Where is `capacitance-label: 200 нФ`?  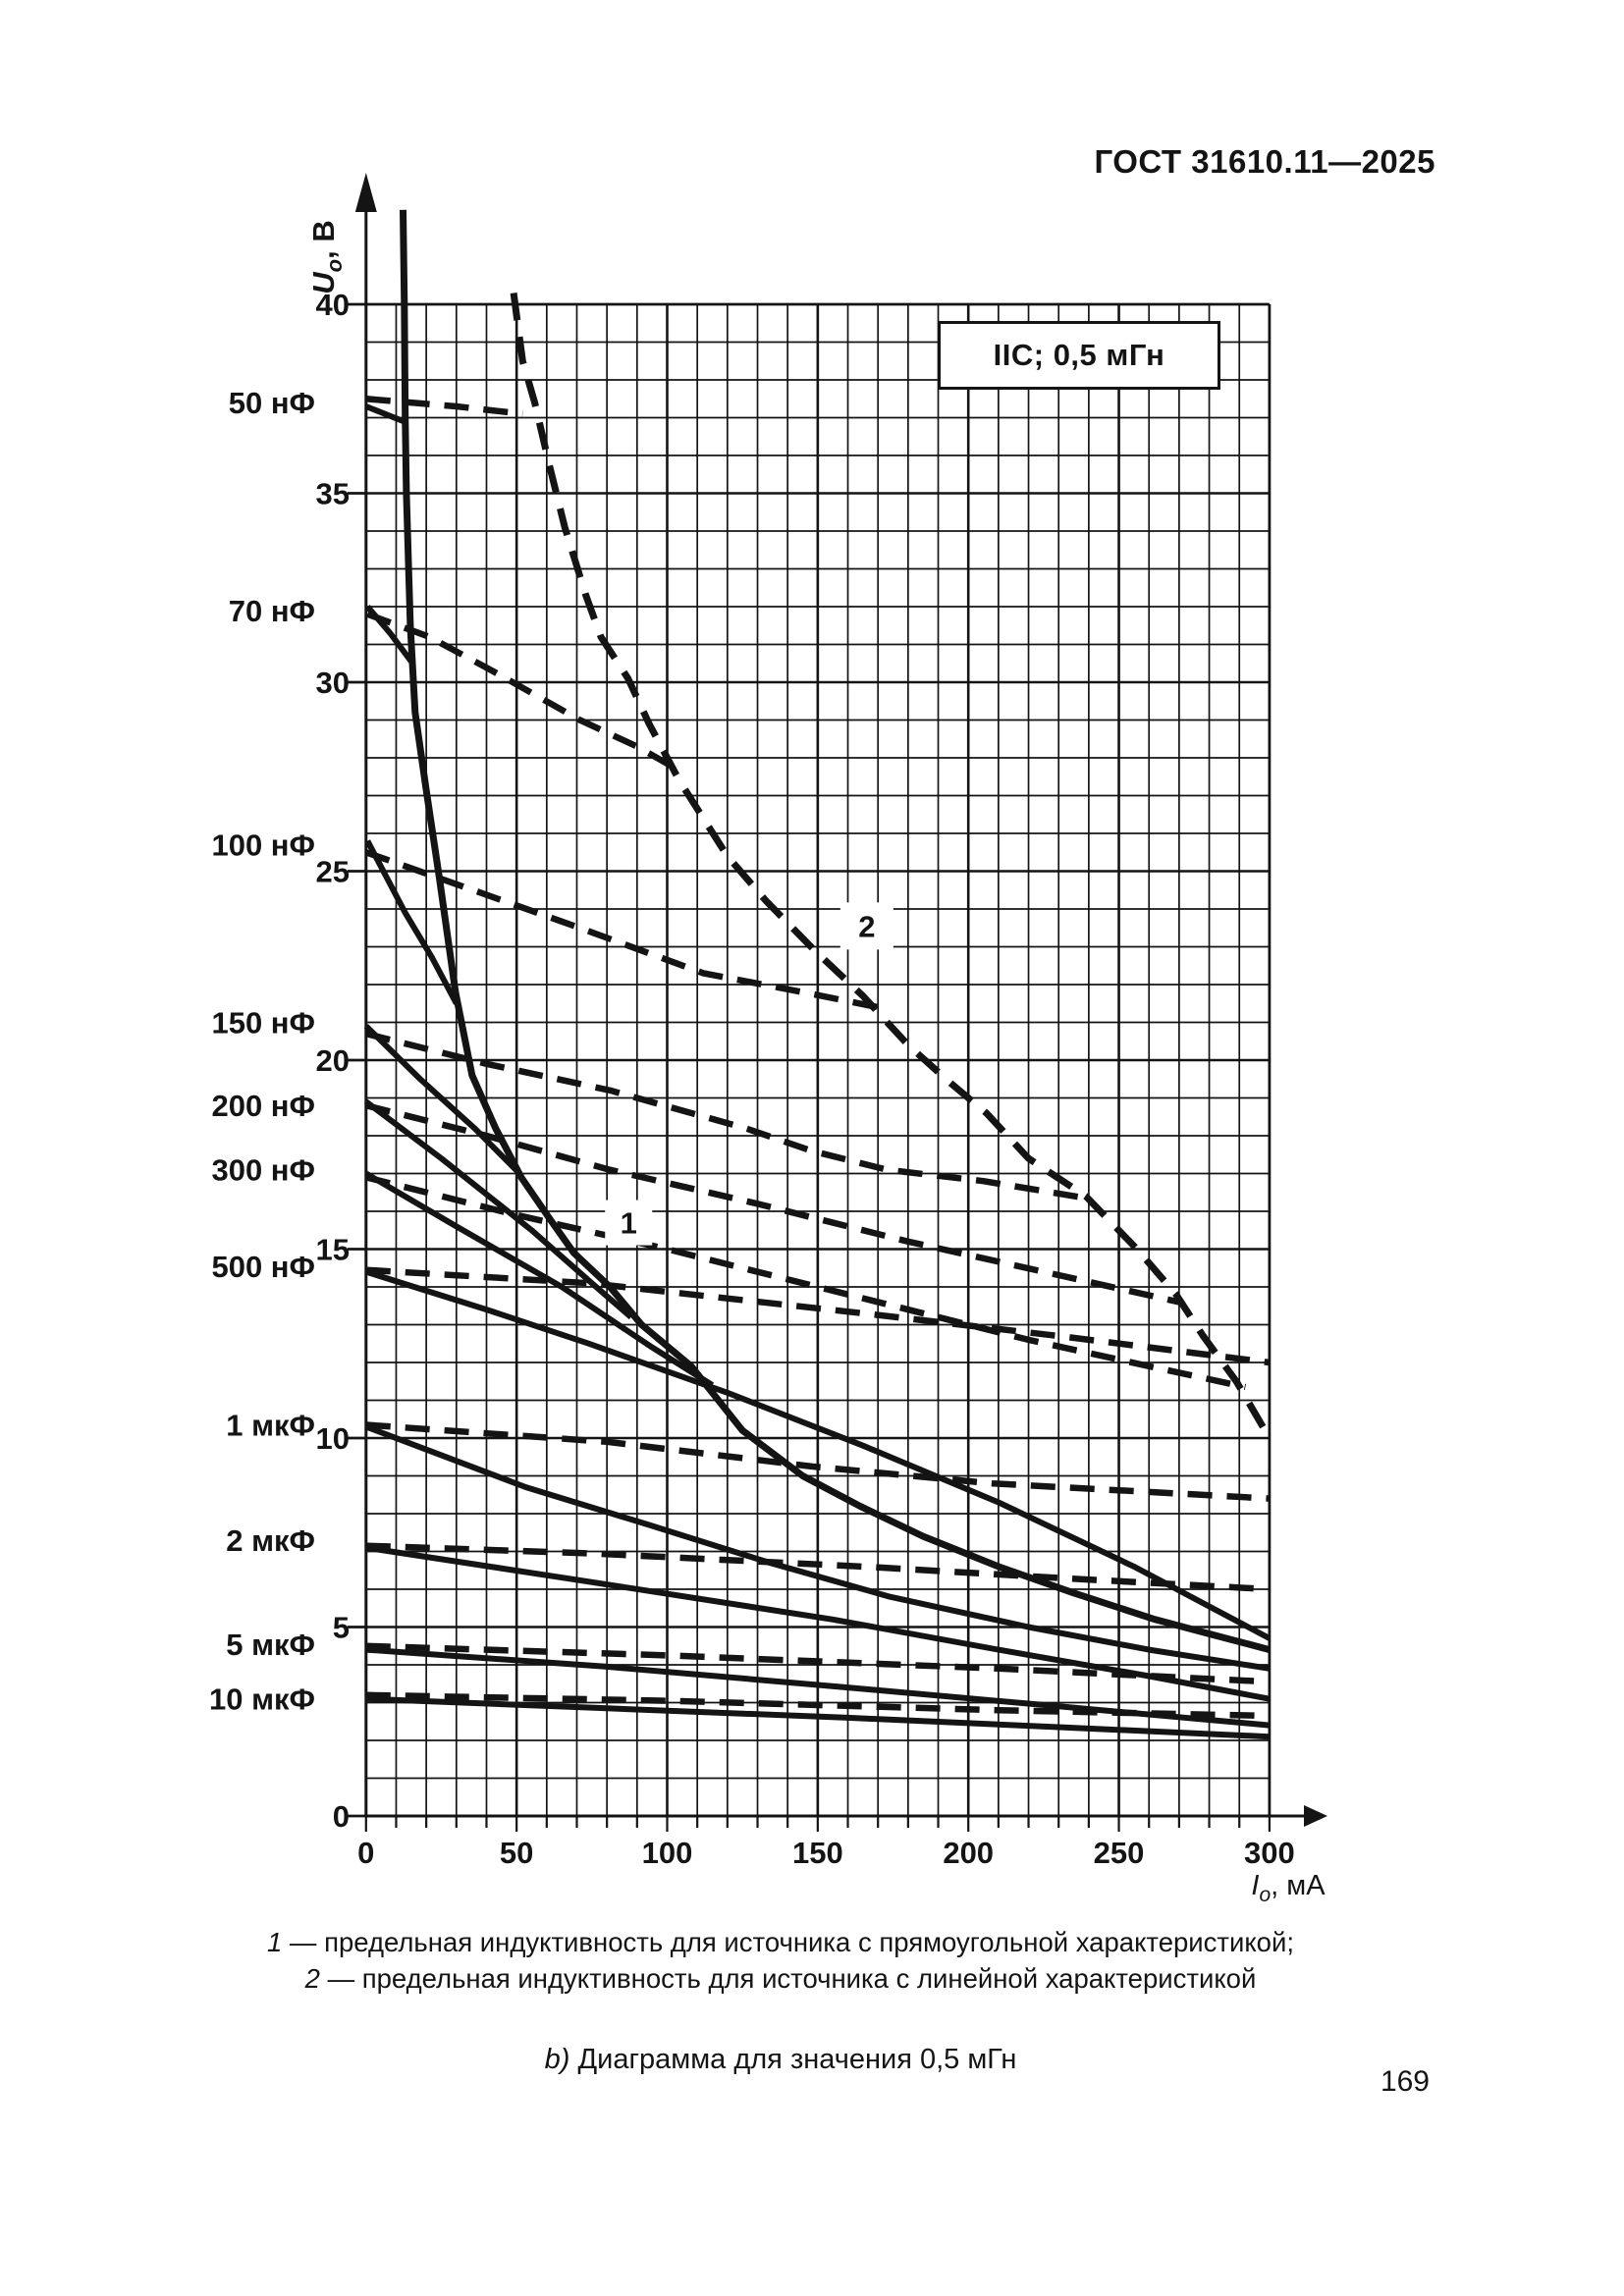
capacitance-label: 200 нФ is located at coordinates (263, 1106).